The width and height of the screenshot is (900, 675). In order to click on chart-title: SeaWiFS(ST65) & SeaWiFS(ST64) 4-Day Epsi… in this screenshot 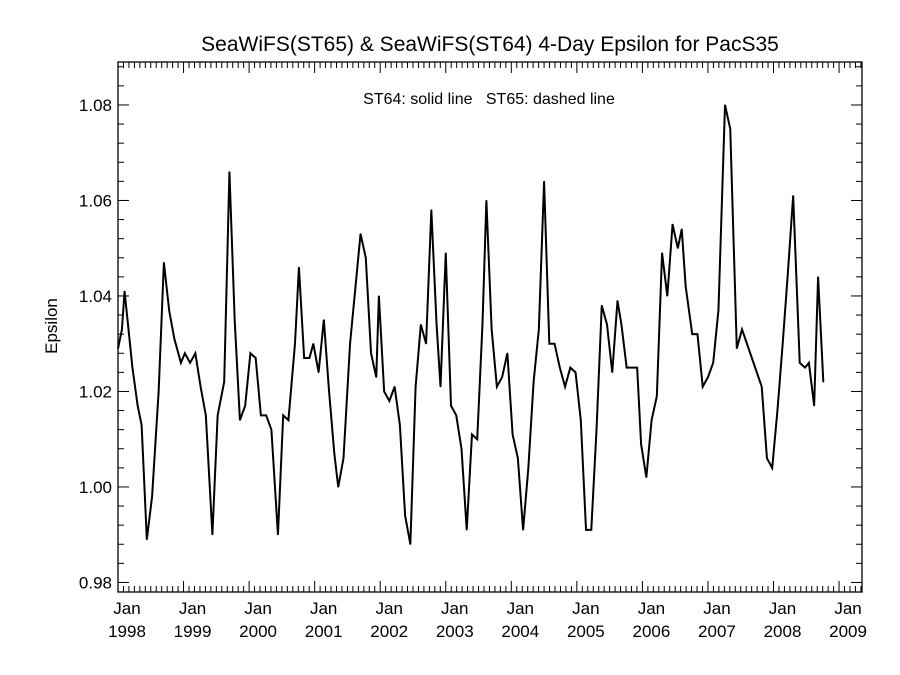, I will do `click(490, 44)`.